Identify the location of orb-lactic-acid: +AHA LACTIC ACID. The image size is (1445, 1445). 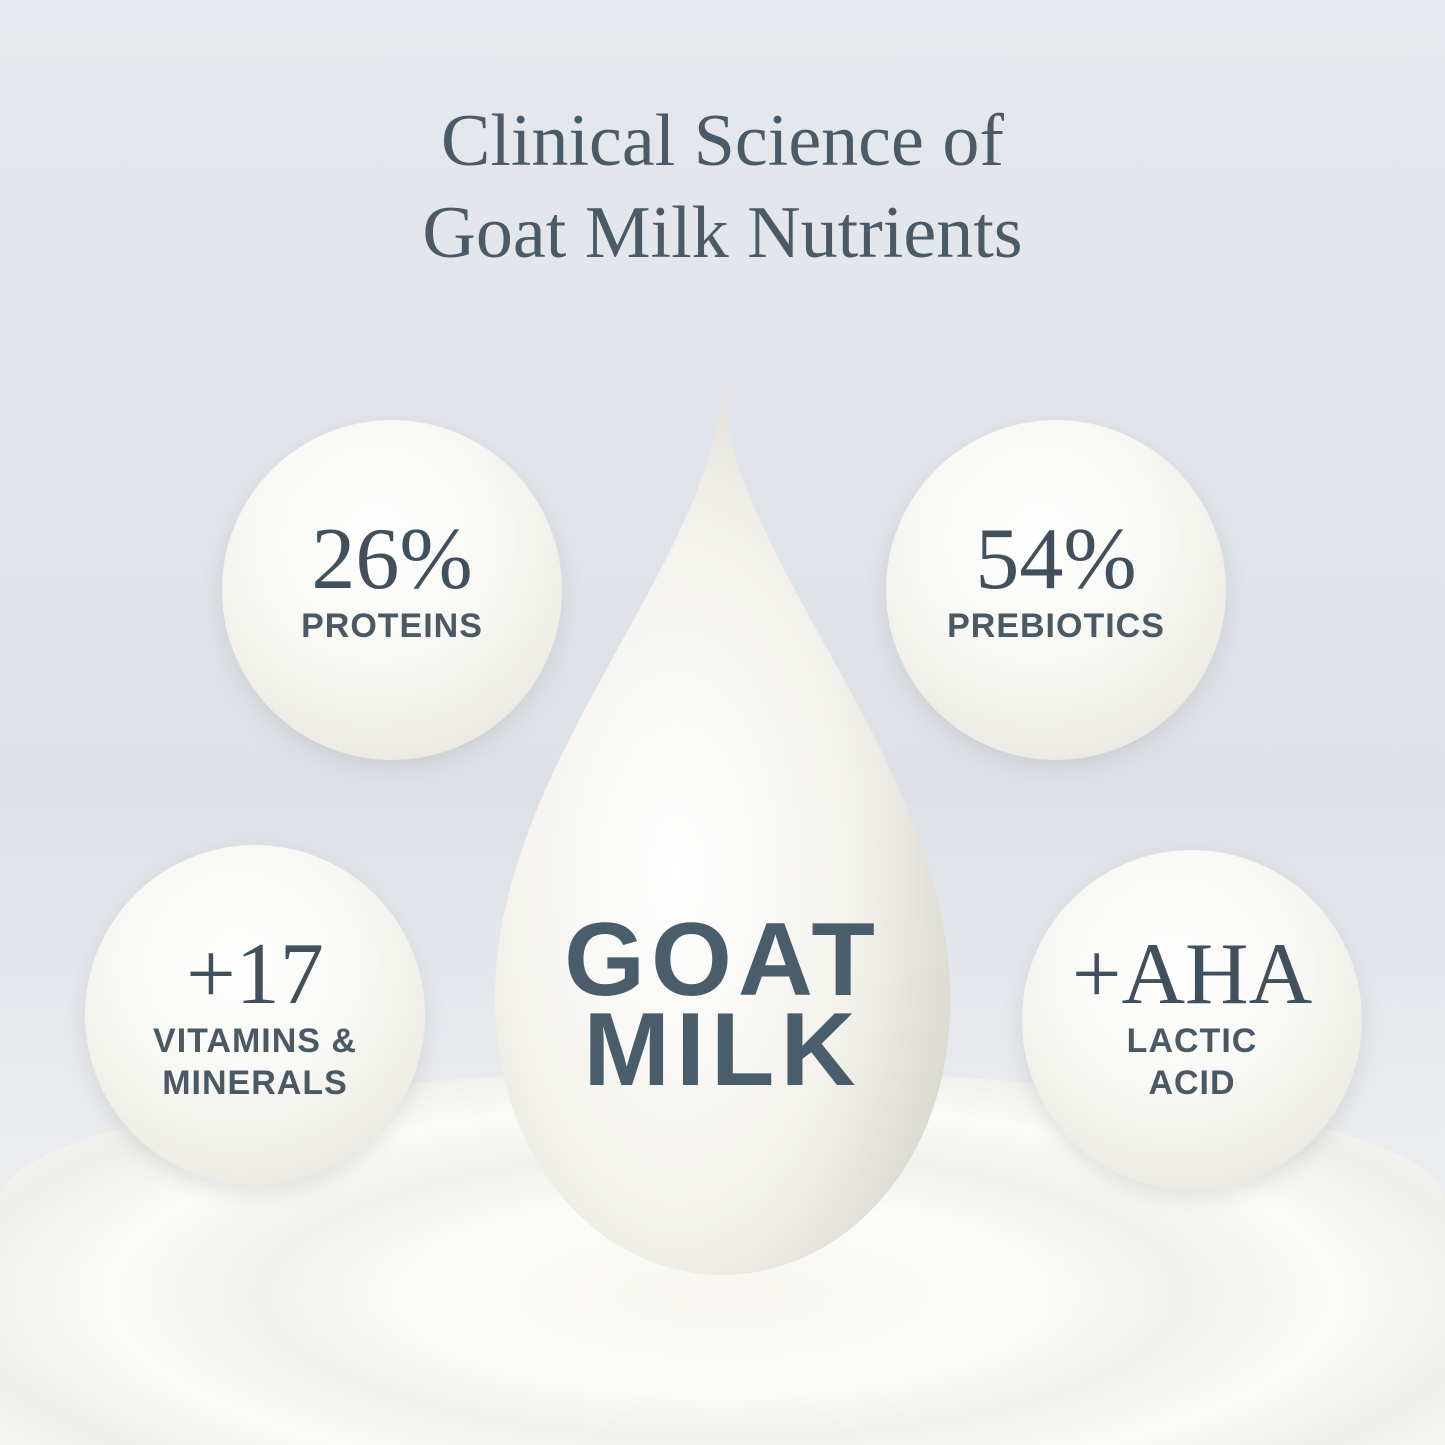
(1192, 1020).